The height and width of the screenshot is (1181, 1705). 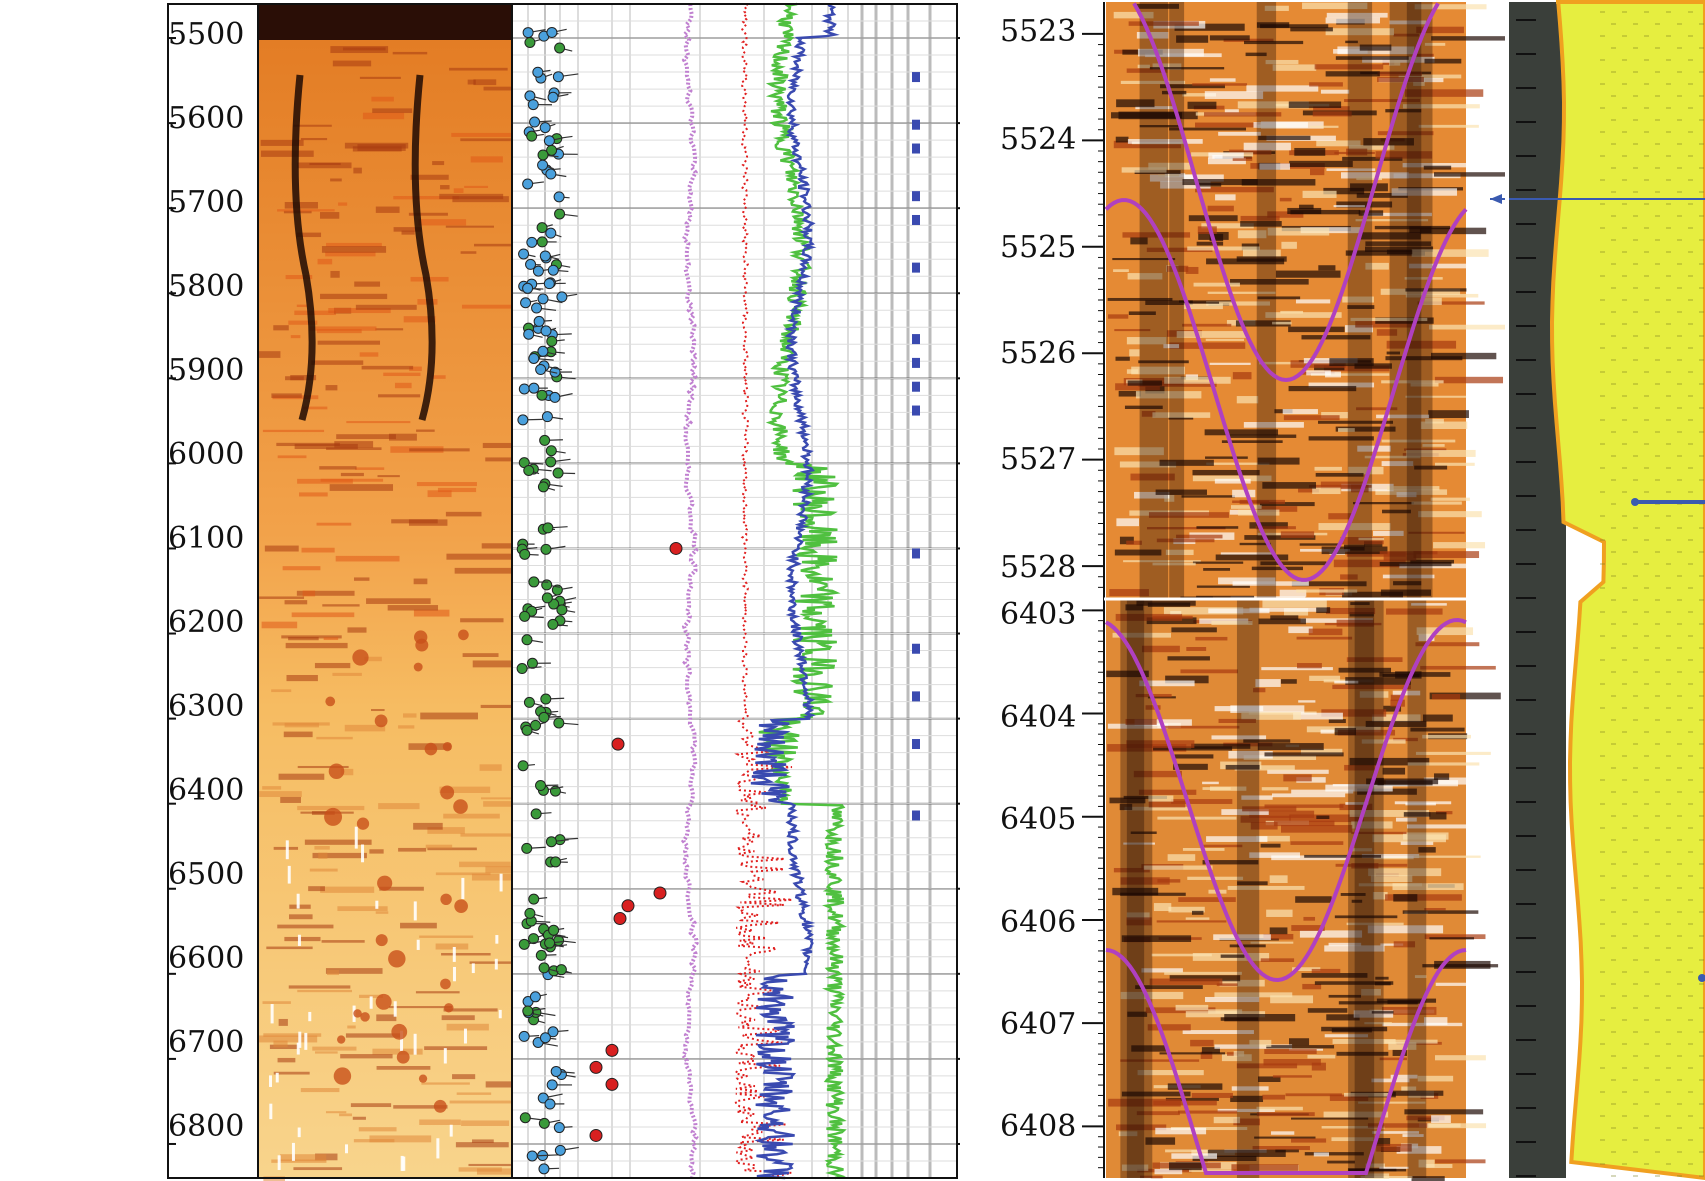 What do you see at coordinates (795, 591) in the screenshot?
I see `blue-curve` at bounding box center [795, 591].